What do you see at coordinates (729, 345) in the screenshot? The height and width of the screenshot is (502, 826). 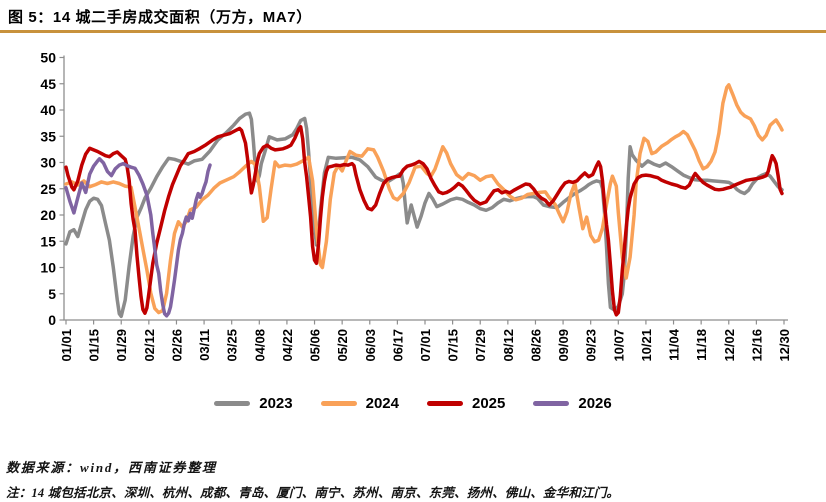 I see `x-tick-label: 12/02` at bounding box center [729, 345].